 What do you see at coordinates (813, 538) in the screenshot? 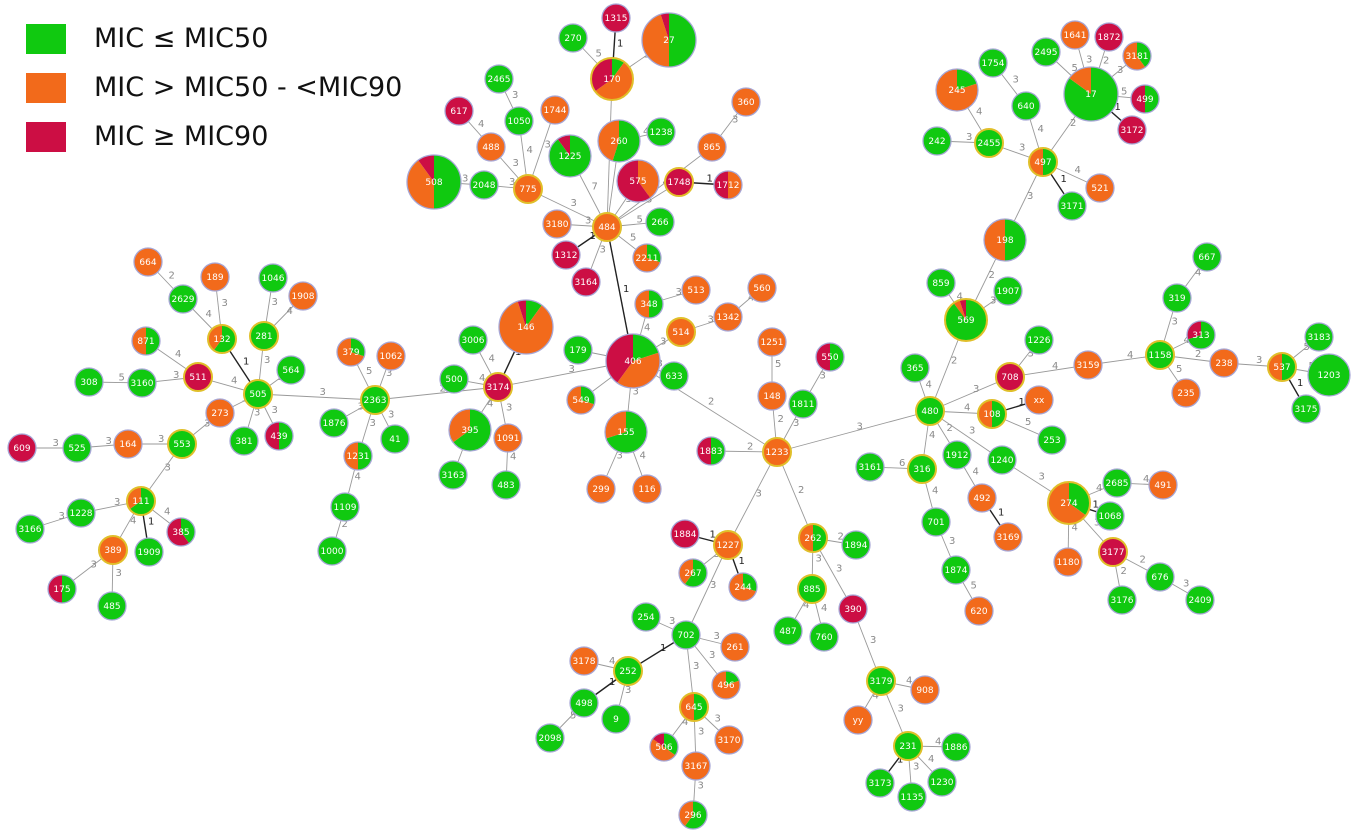
I see `node-262: 262` at bounding box center [813, 538].